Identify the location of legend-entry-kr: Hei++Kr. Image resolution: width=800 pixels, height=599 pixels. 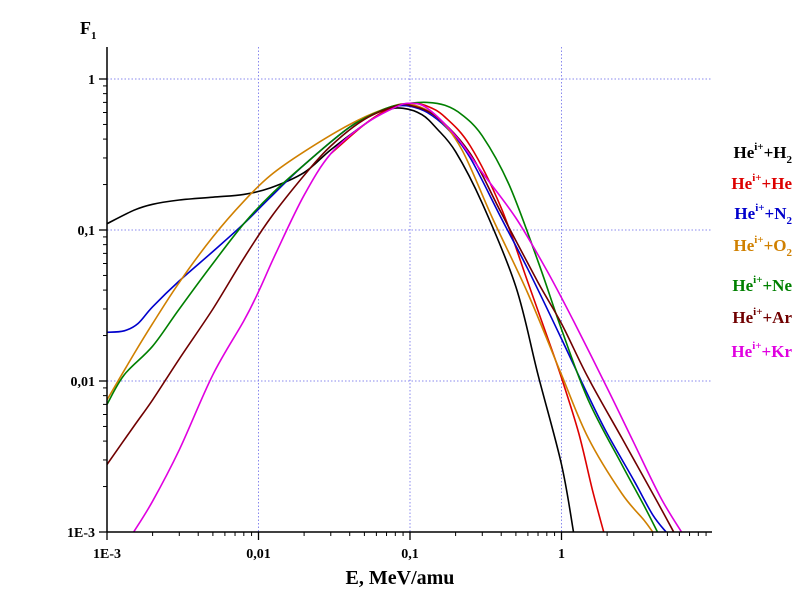
(761, 350).